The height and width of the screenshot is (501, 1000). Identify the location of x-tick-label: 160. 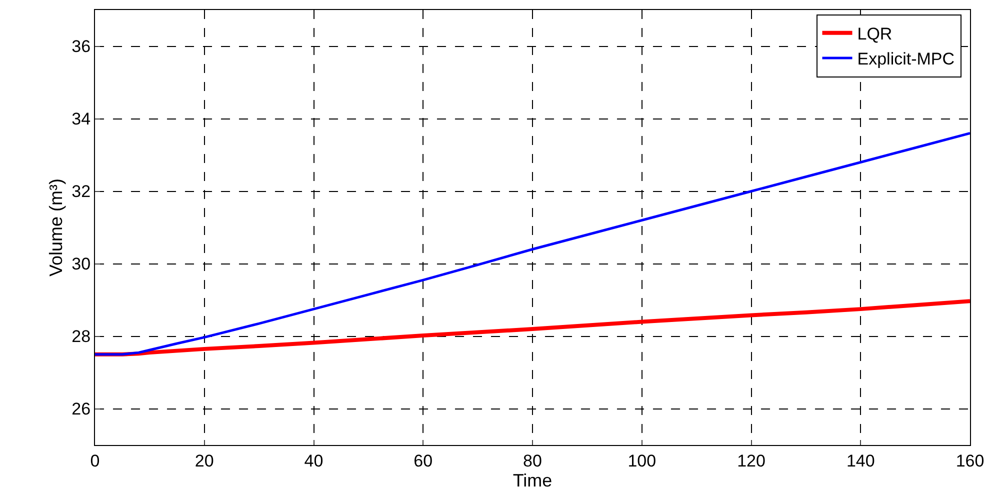
(970, 460).